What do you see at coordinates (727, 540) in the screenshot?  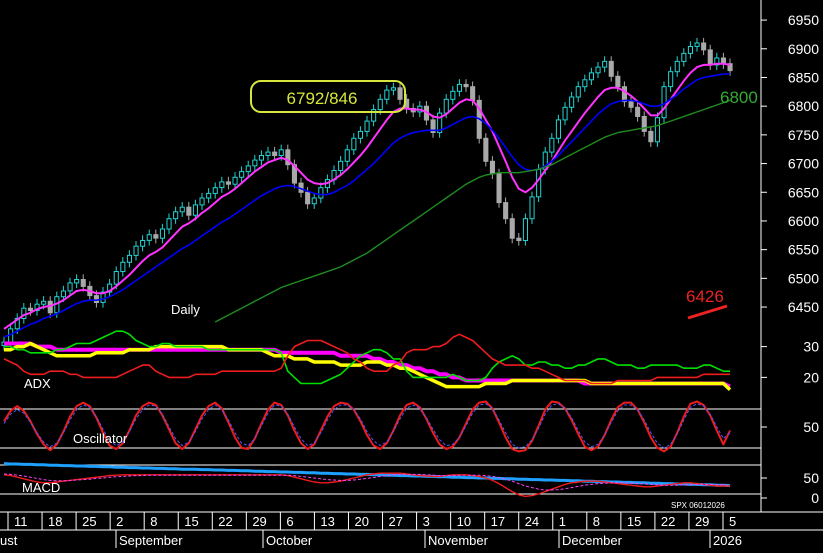 I see `x-month-label: 2026` at bounding box center [727, 540].